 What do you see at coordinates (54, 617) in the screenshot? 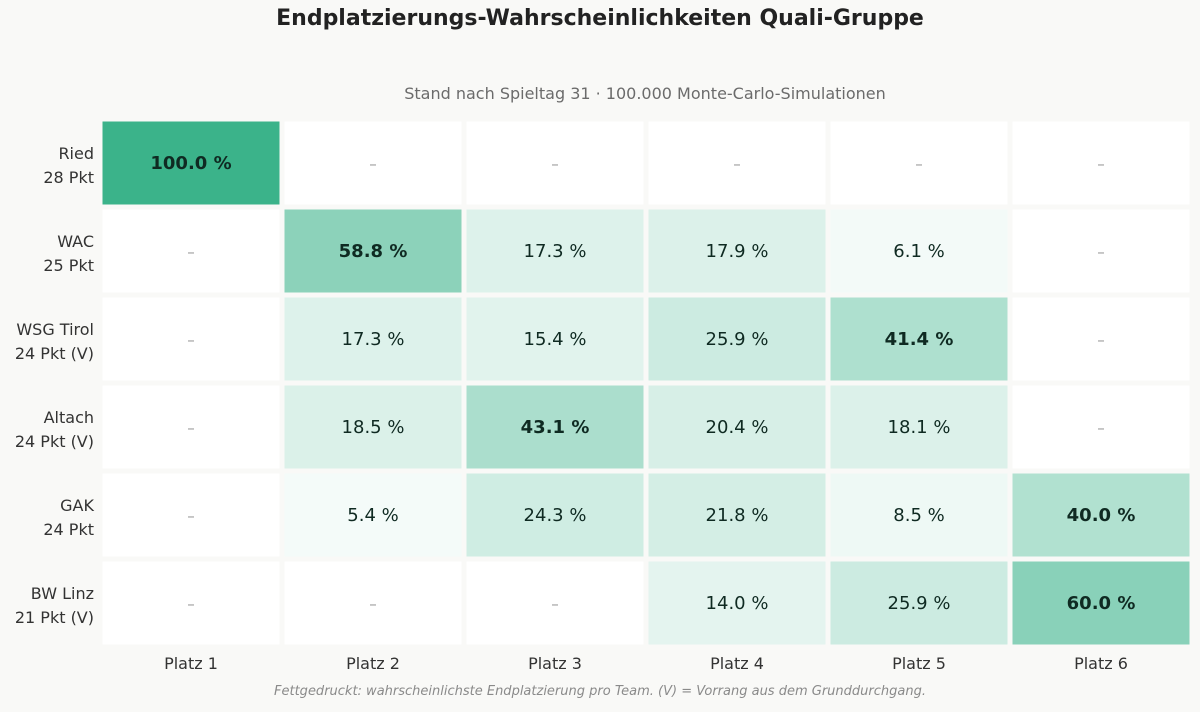
I see `row-label-points: 21 Pkt (V)` at bounding box center [54, 617].